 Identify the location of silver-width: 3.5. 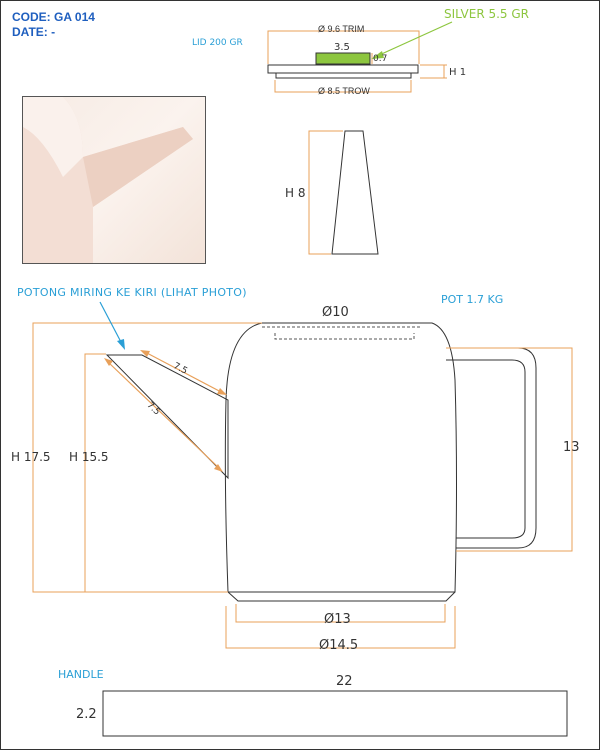
(342, 47).